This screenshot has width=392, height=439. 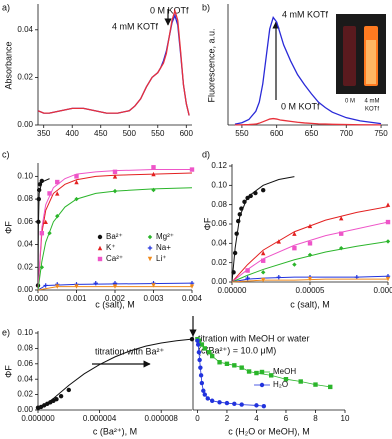 What do you see at coordinates (8, 65) in the screenshot?
I see `y-axis-label: Absorbance` at bounding box center [8, 65].